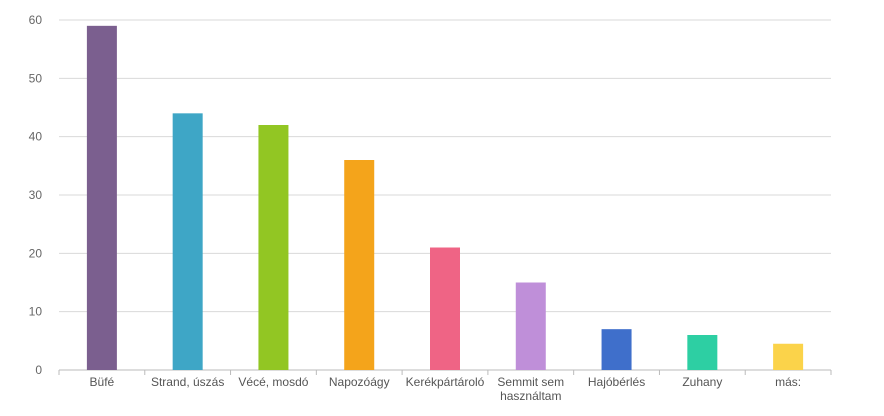 The width and height of the screenshot is (884, 416). Describe the element at coordinates (530, 396) in the screenshot. I see `category-label-line: használtam` at that location.